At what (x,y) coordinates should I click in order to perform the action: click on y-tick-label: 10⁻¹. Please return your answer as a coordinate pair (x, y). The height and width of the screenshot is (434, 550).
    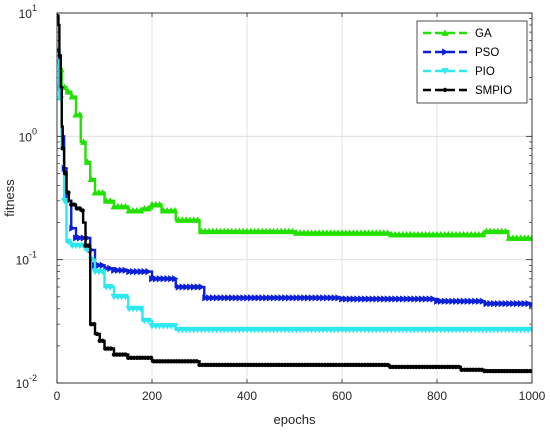
    Looking at the image, I should click on (26, 259).